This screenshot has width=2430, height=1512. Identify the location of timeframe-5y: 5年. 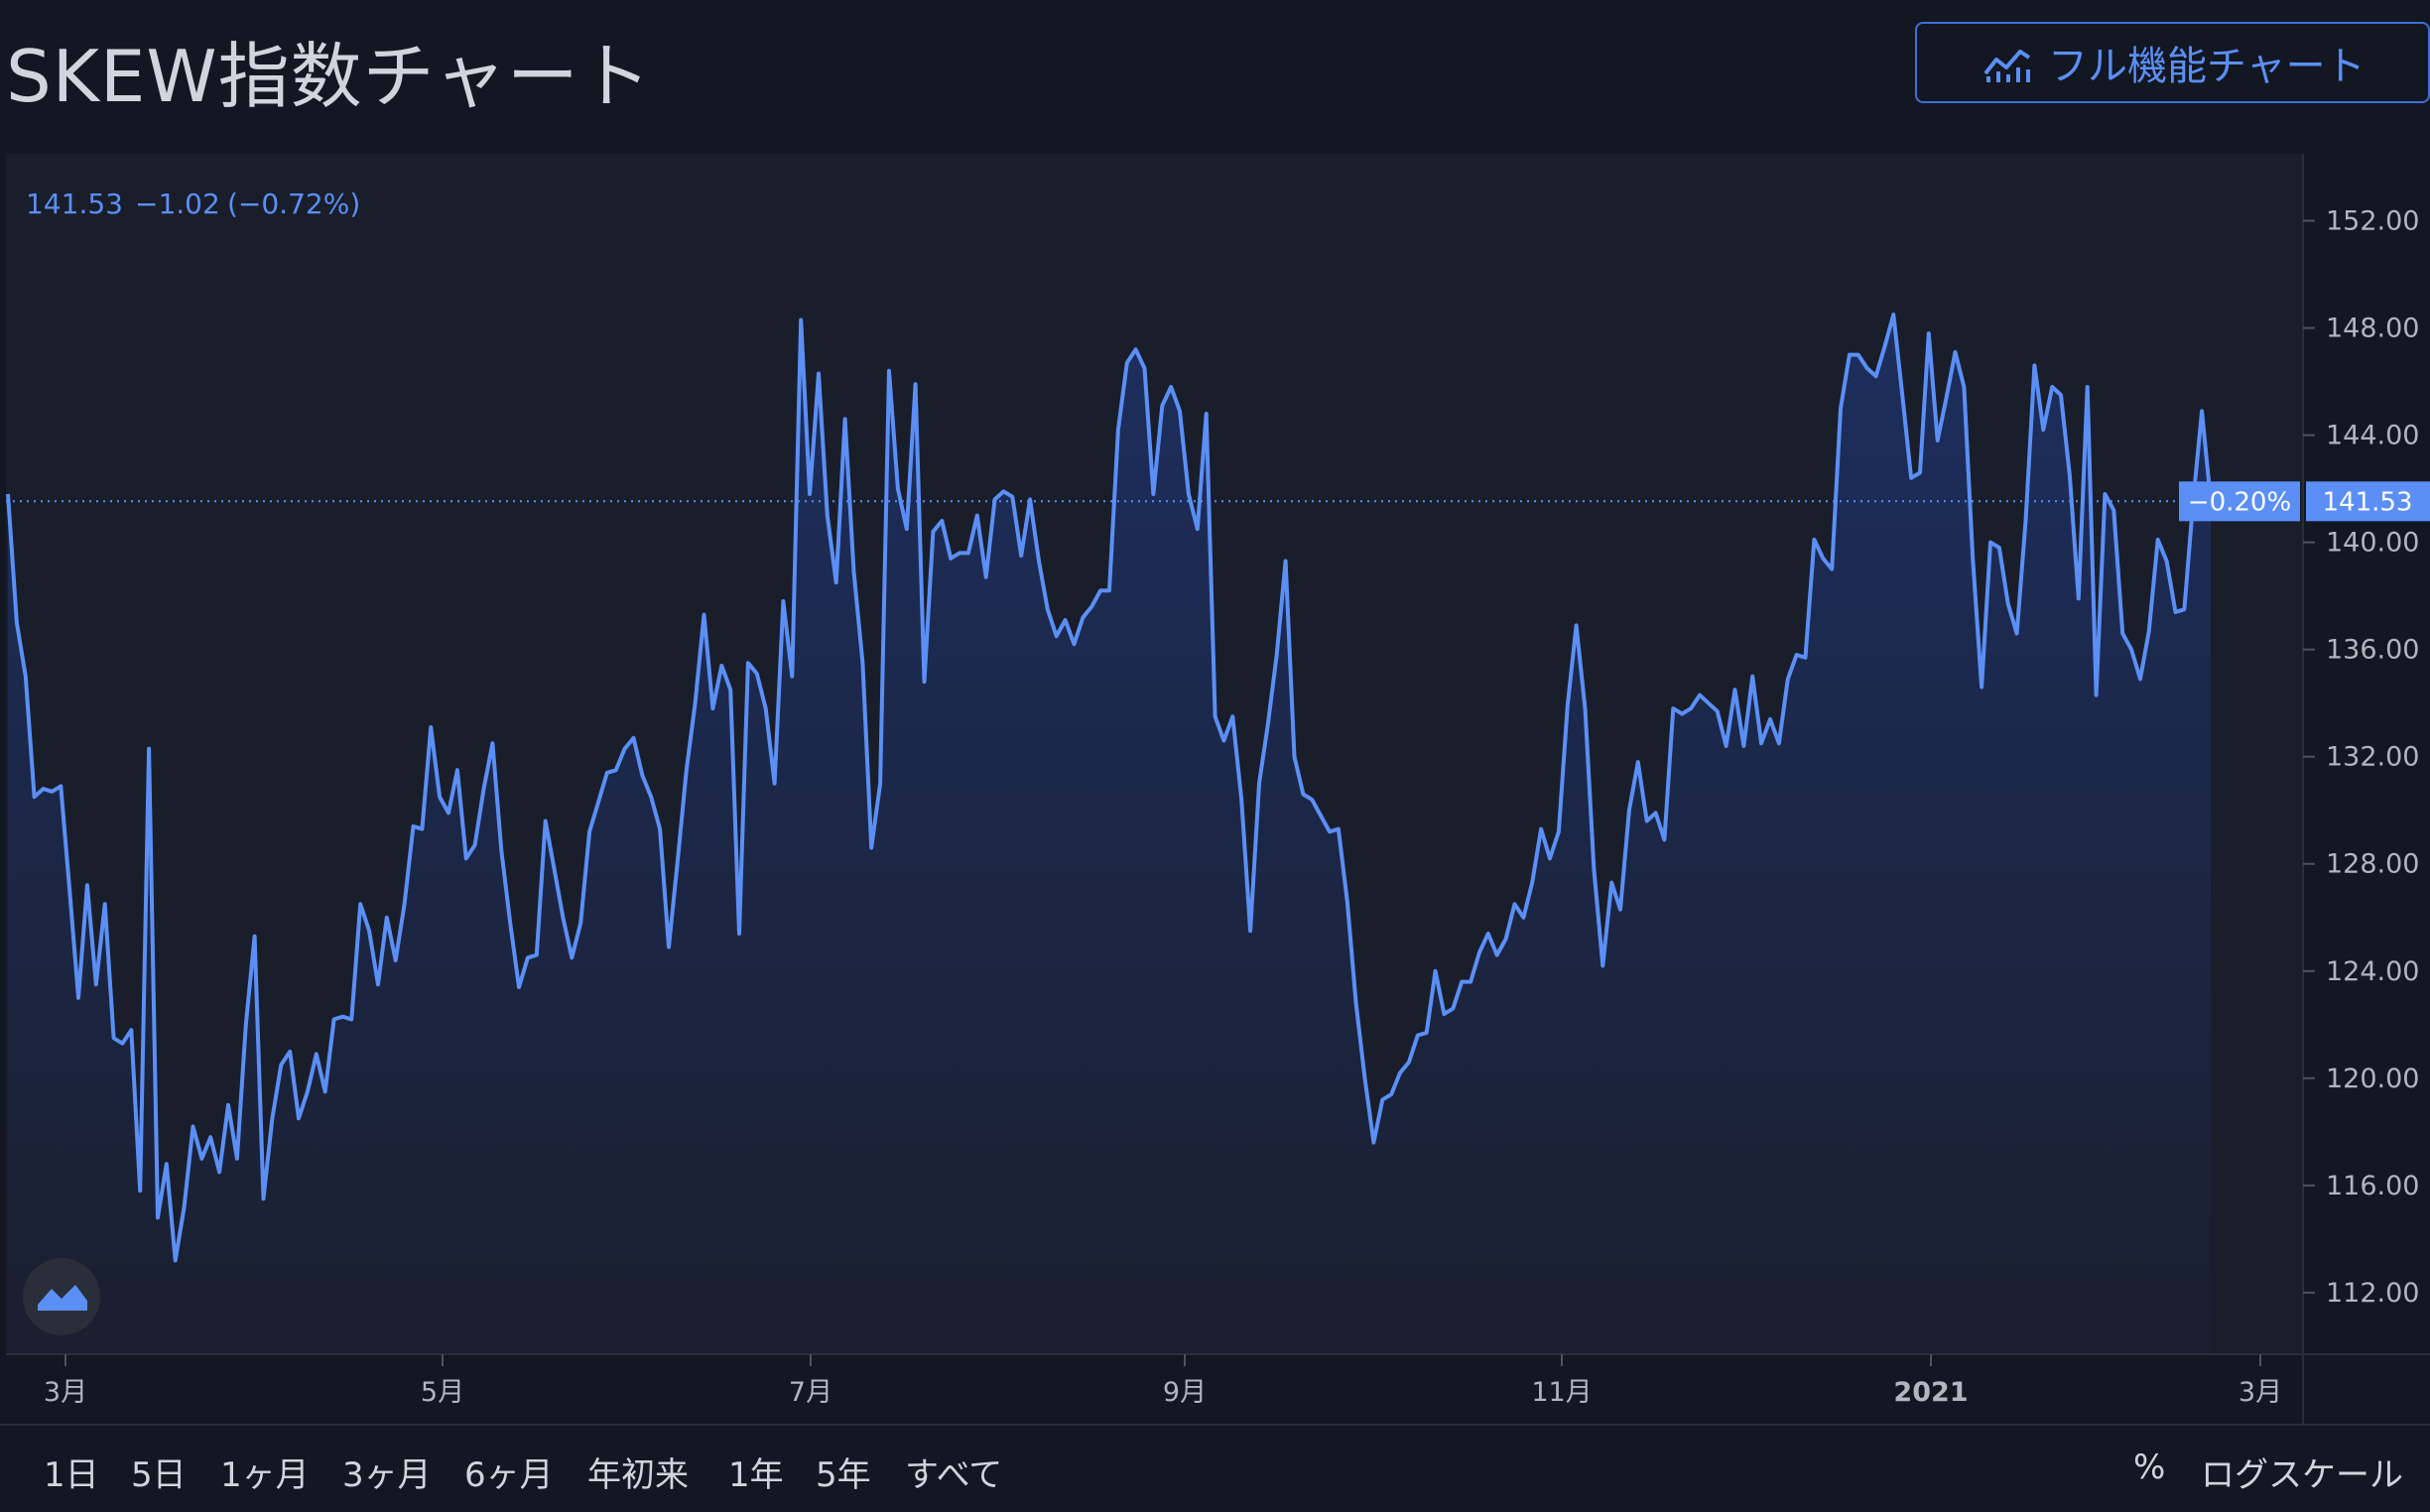
(843, 1475).